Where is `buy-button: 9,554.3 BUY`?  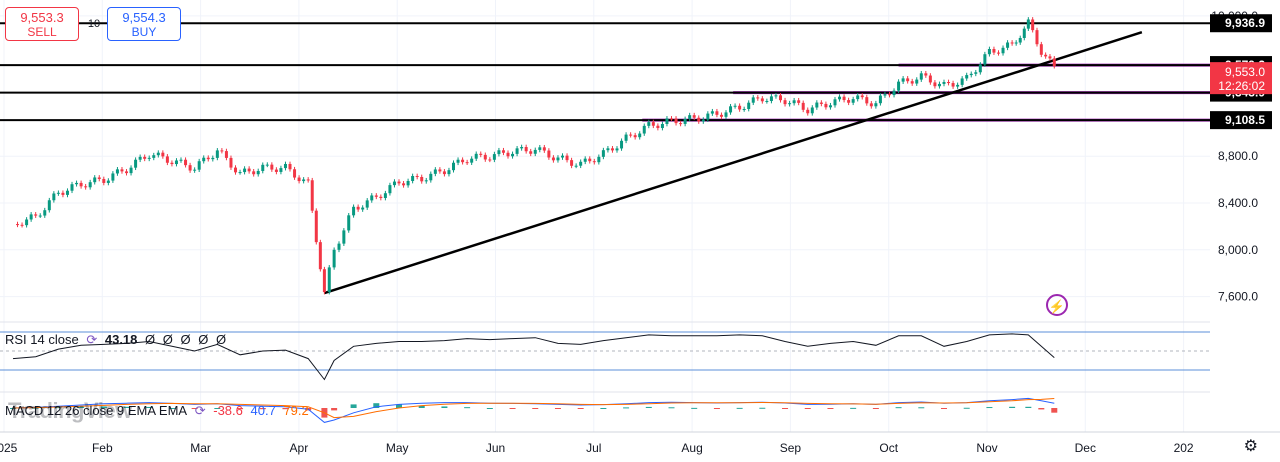 buy-button: 9,554.3 BUY is located at coordinates (144, 24).